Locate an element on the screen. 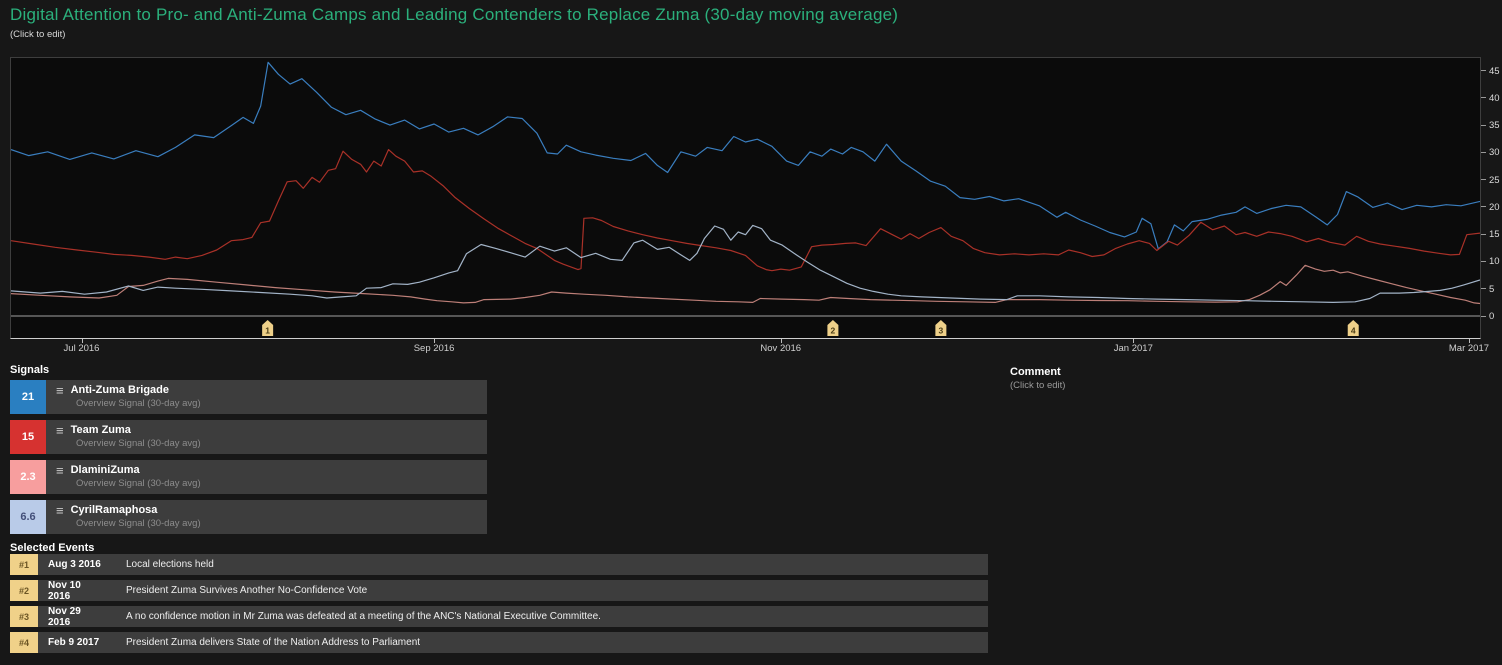  event-date: Nov 10 2016 is located at coordinates (64, 590).